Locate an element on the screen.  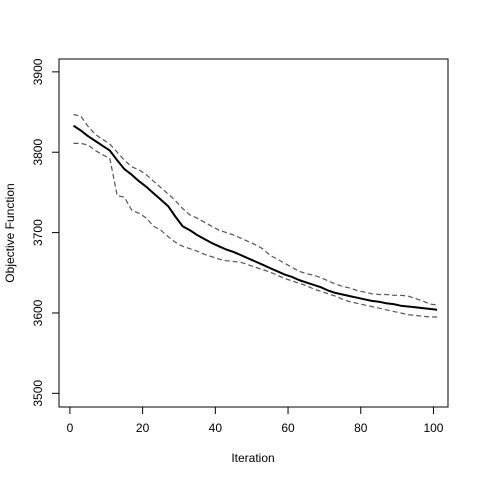
y-tick-label: 3500 is located at coordinates (38, 393).